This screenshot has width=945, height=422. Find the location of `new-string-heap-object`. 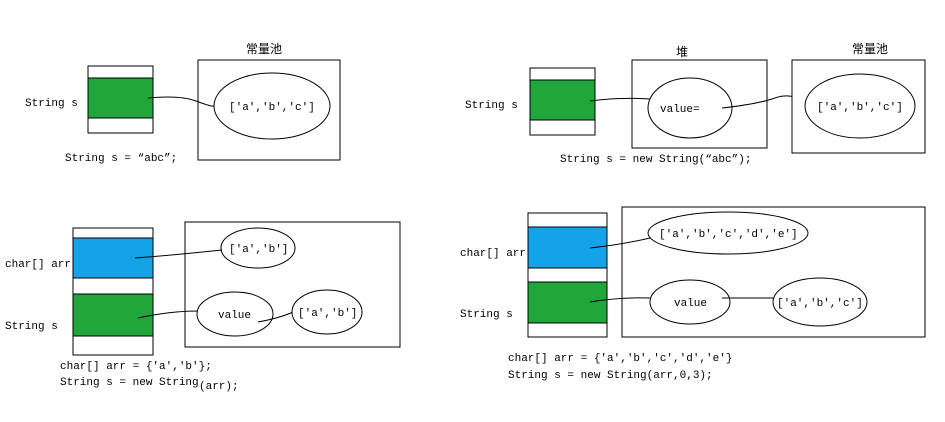

new-string-heap-object is located at coordinates (690, 108).